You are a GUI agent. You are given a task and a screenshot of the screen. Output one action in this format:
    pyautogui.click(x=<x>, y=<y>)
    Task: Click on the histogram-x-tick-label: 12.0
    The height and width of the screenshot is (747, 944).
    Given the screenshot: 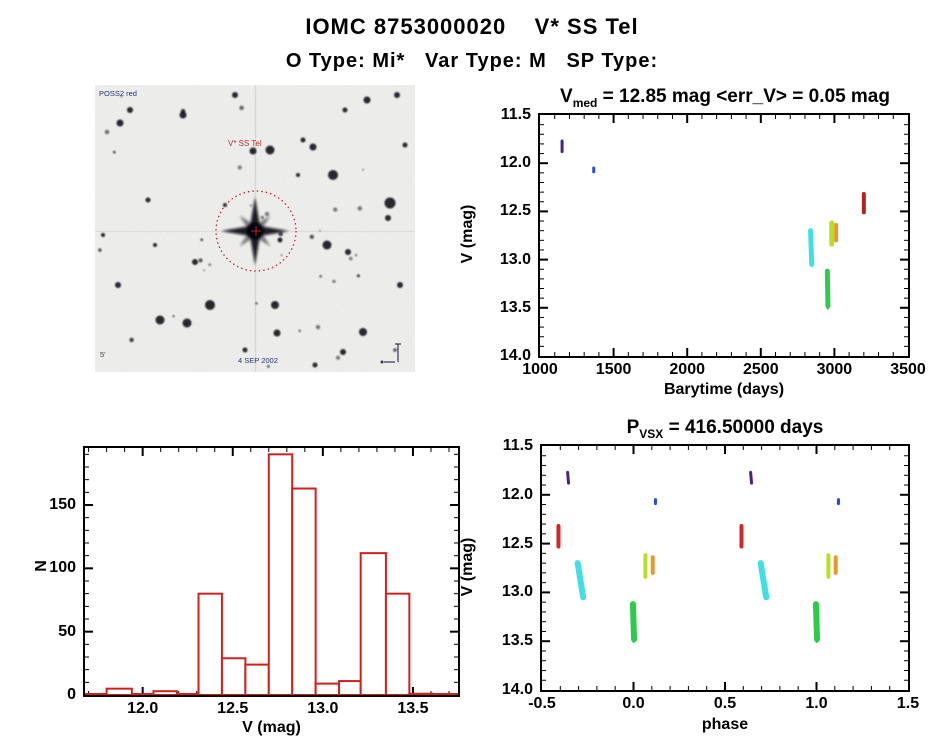 What is the action you would take?
    pyautogui.click(x=143, y=708)
    